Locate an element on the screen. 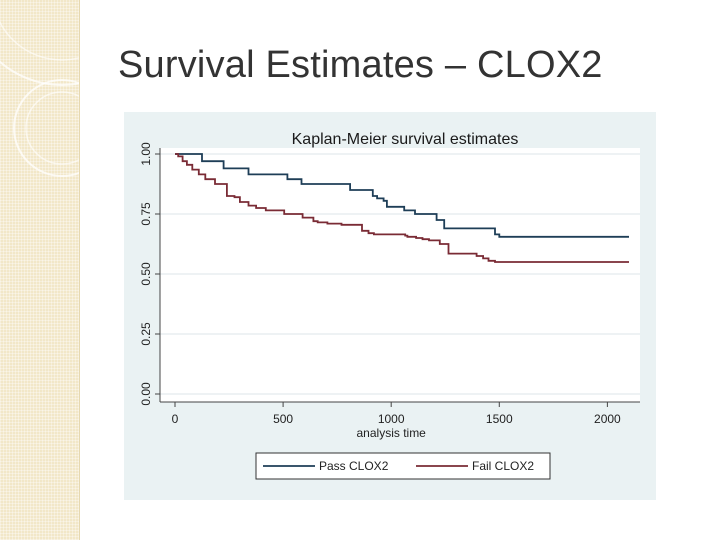 The height and width of the screenshot is (540, 720). series-line-fail-clox2 is located at coordinates (402, 208).